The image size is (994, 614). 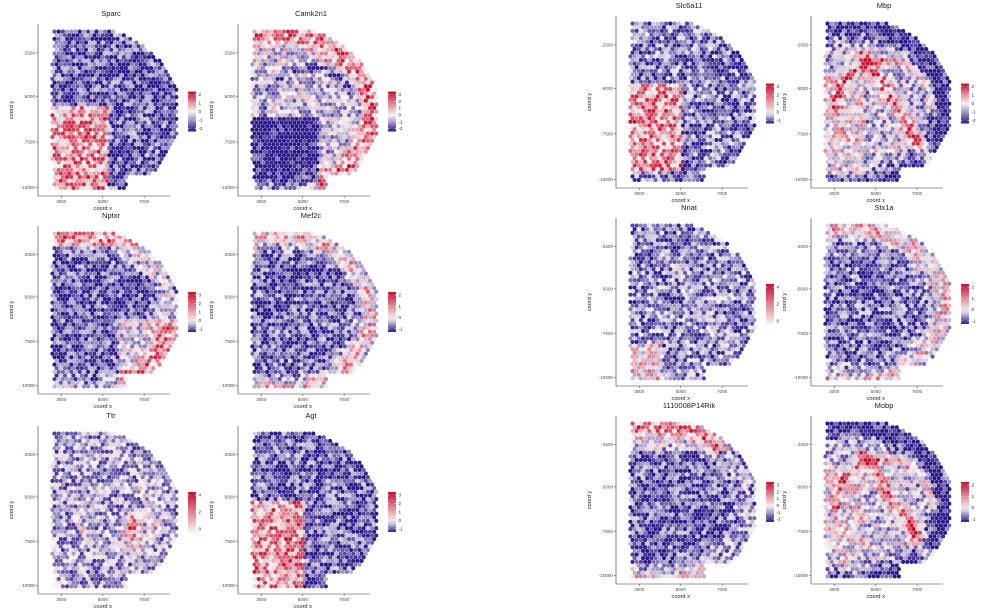 I want to click on legend-tick-label: 1, so click(x=400, y=108).